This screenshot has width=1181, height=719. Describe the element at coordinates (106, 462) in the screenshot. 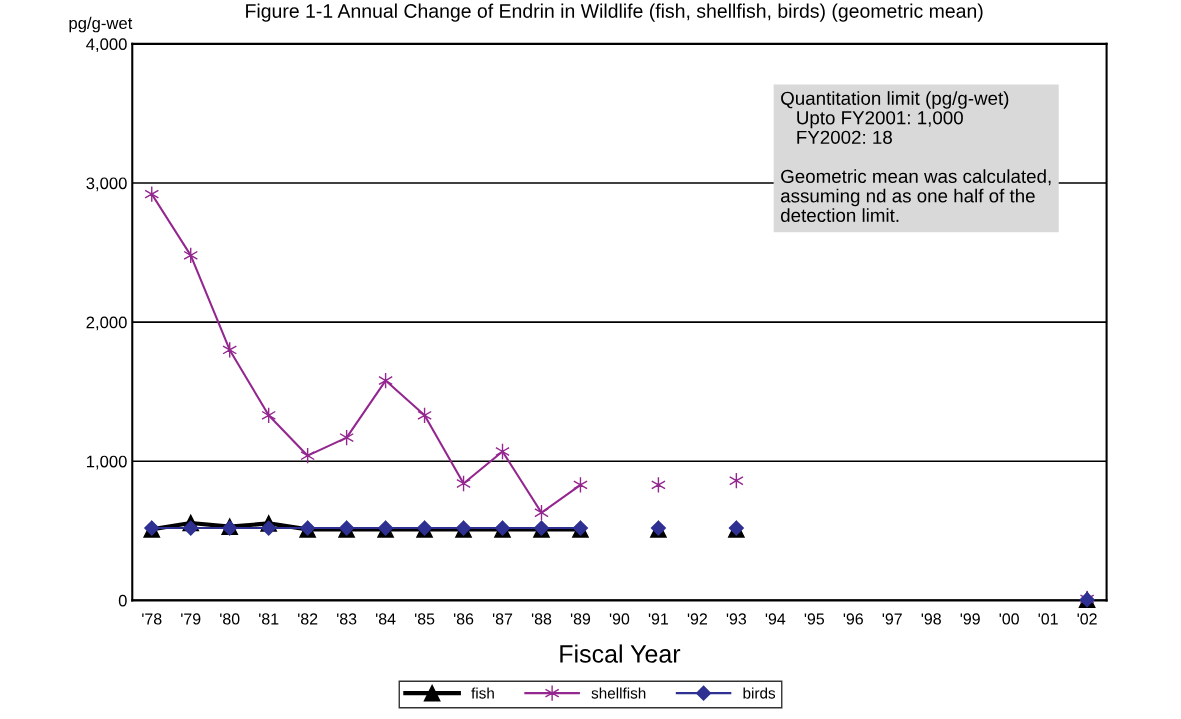

I see `y-tick-label: 1,000` at that location.